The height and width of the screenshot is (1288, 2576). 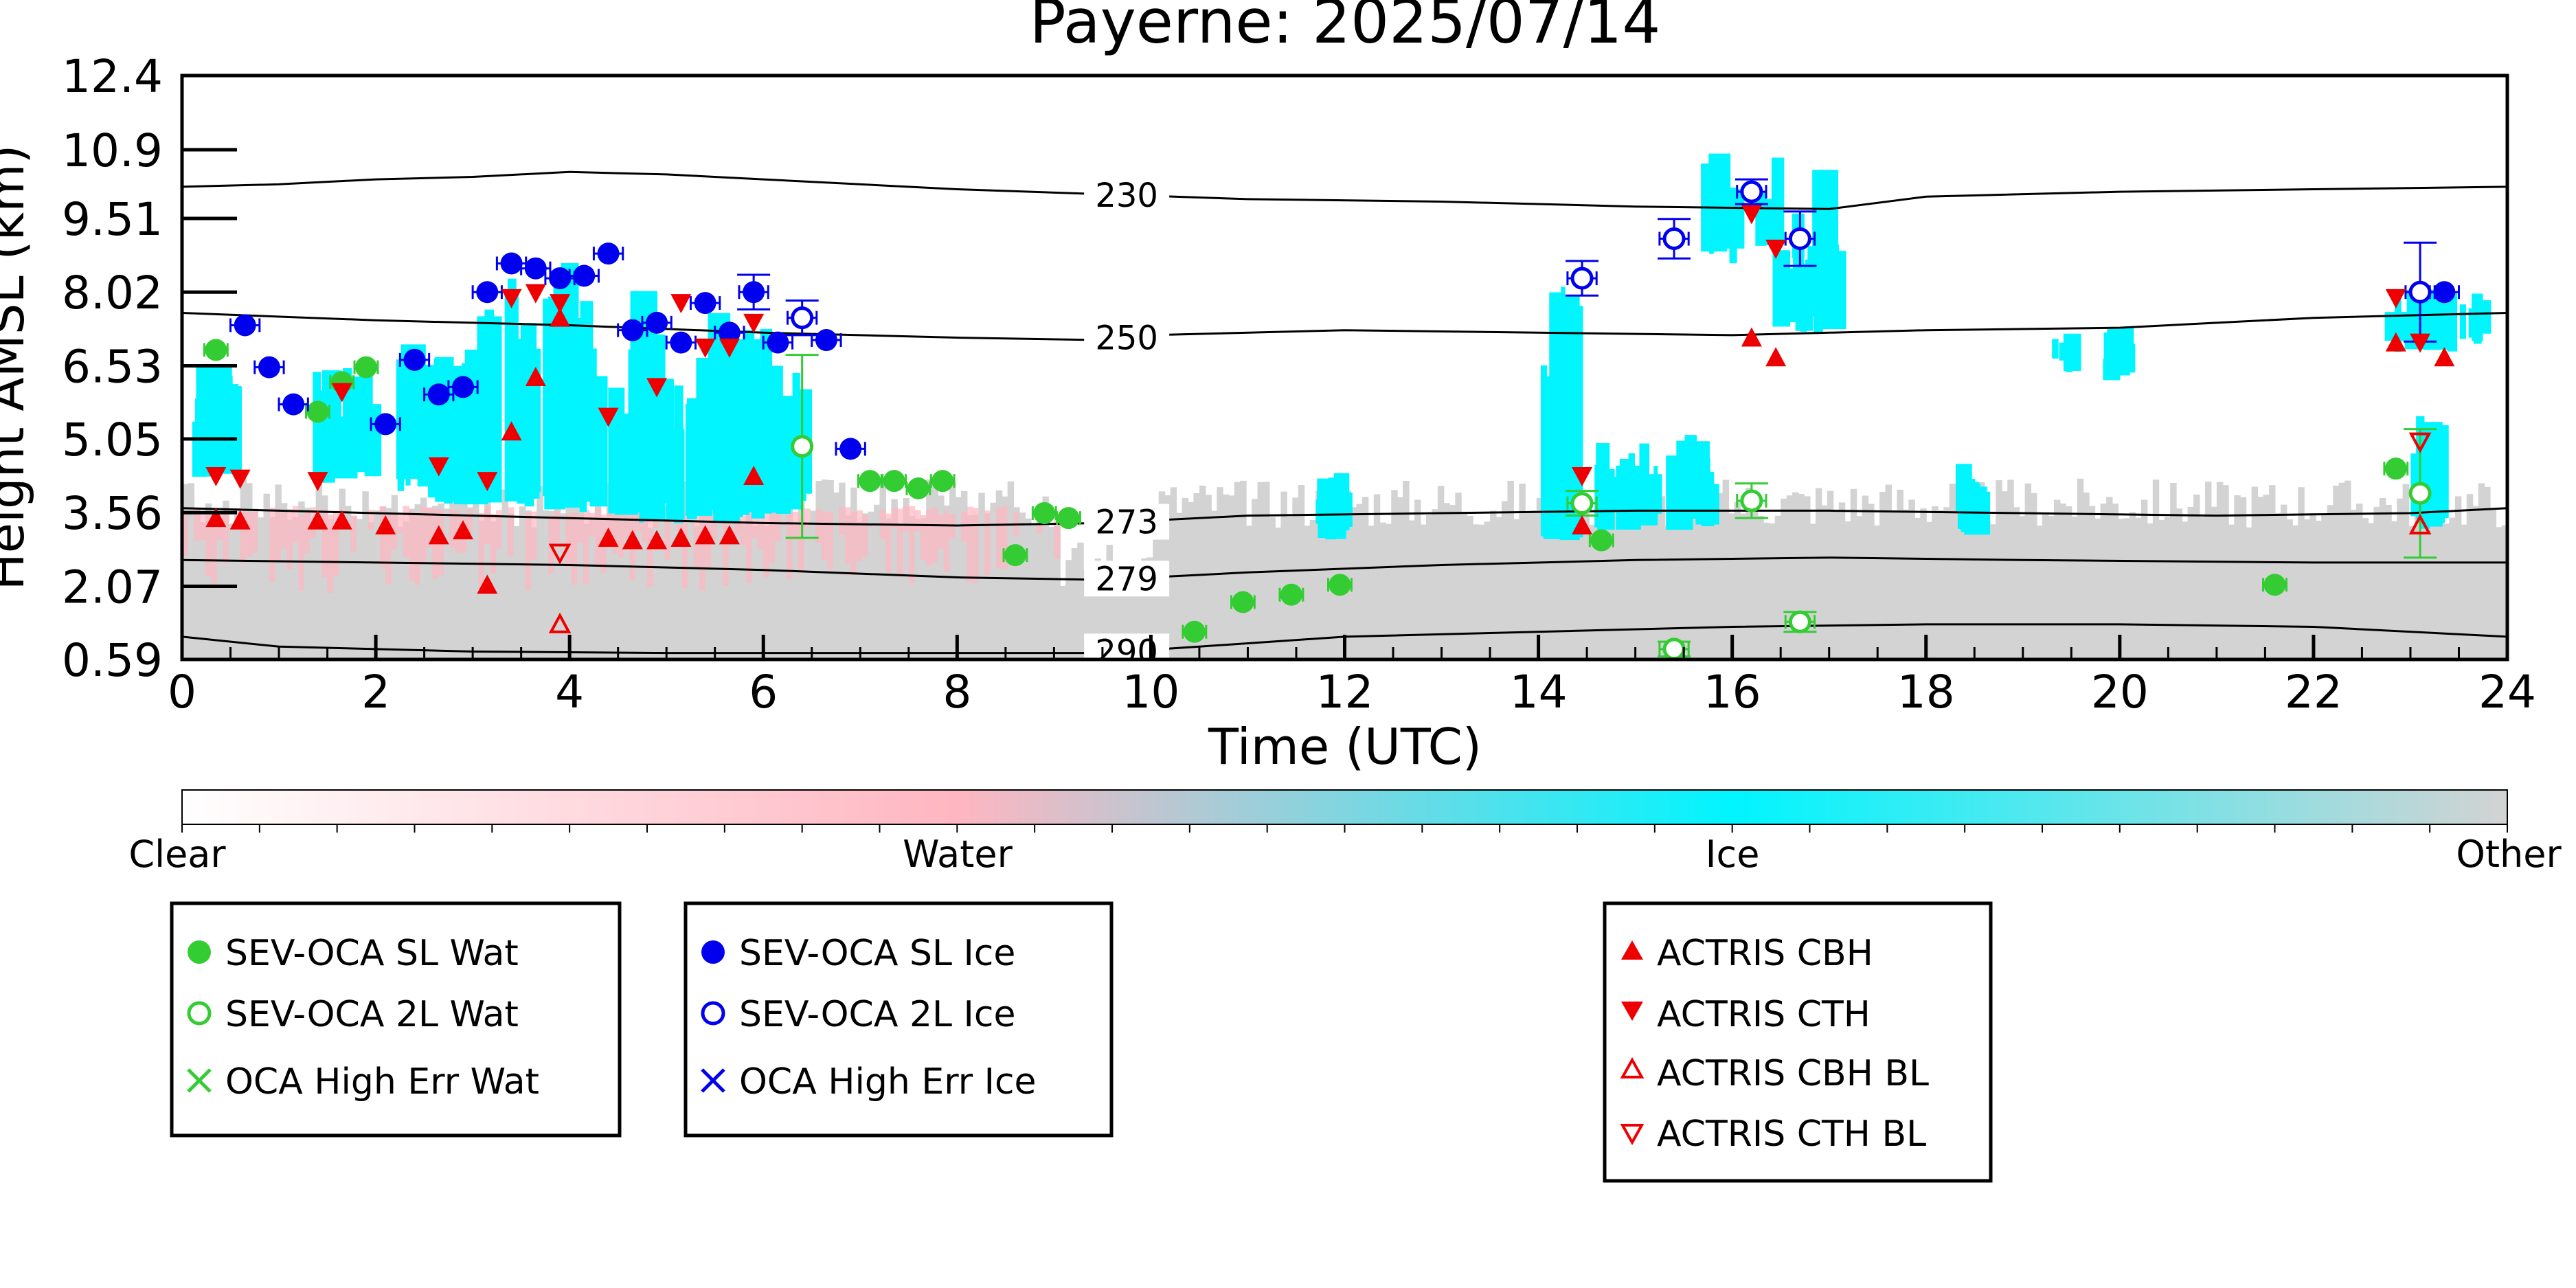 I want to click on x-axis-label: Time (UTC), so click(x=1345, y=747).